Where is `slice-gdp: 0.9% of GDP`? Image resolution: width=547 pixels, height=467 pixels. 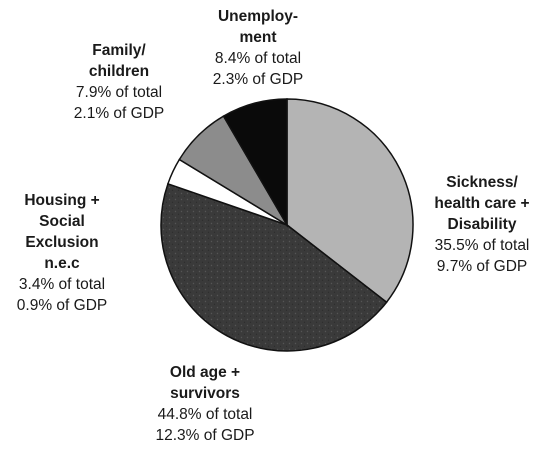 slice-gdp: 0.9% of GDP is located at coordinates (62, 305).